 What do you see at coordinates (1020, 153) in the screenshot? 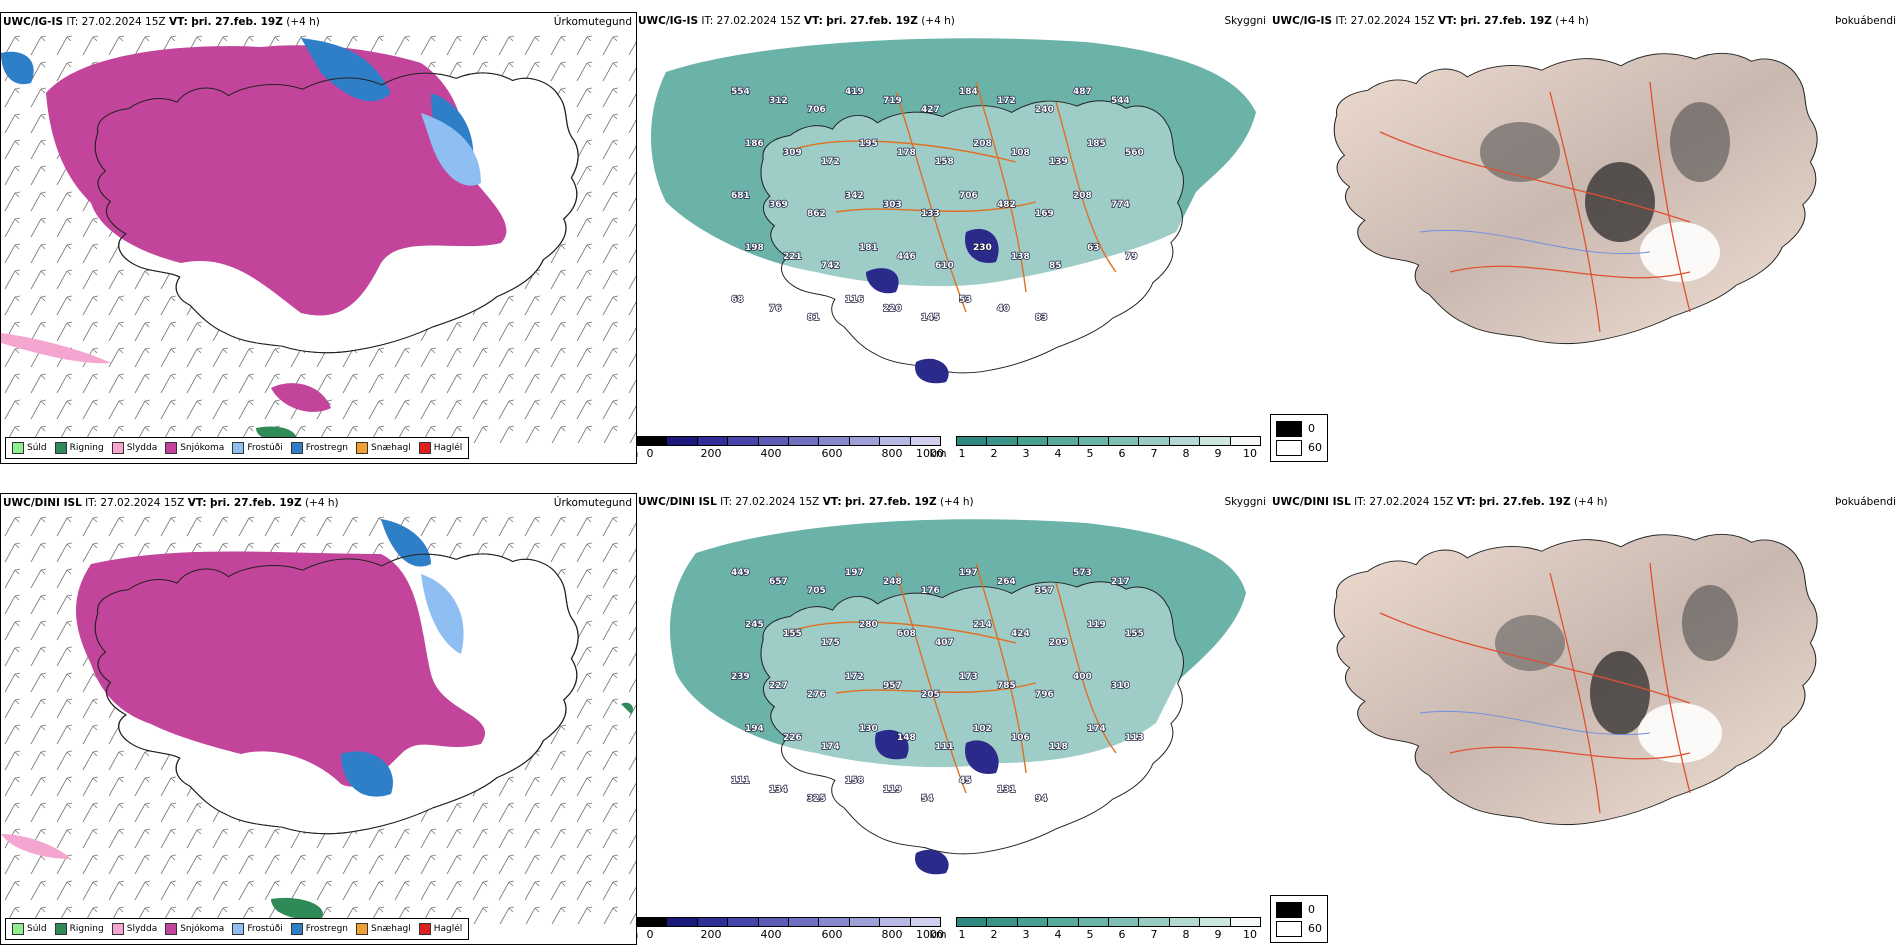
I see `cloud-base-label: 108` at bounding box center [1020, 153].